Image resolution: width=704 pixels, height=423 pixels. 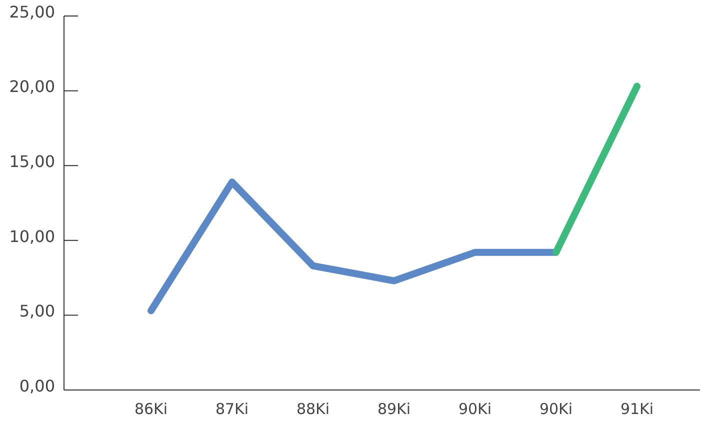 What do you see at coordinates (37, 386) in the screenshot?
I see `y-tick-label: 0,00` at bounding box center [37, 386].